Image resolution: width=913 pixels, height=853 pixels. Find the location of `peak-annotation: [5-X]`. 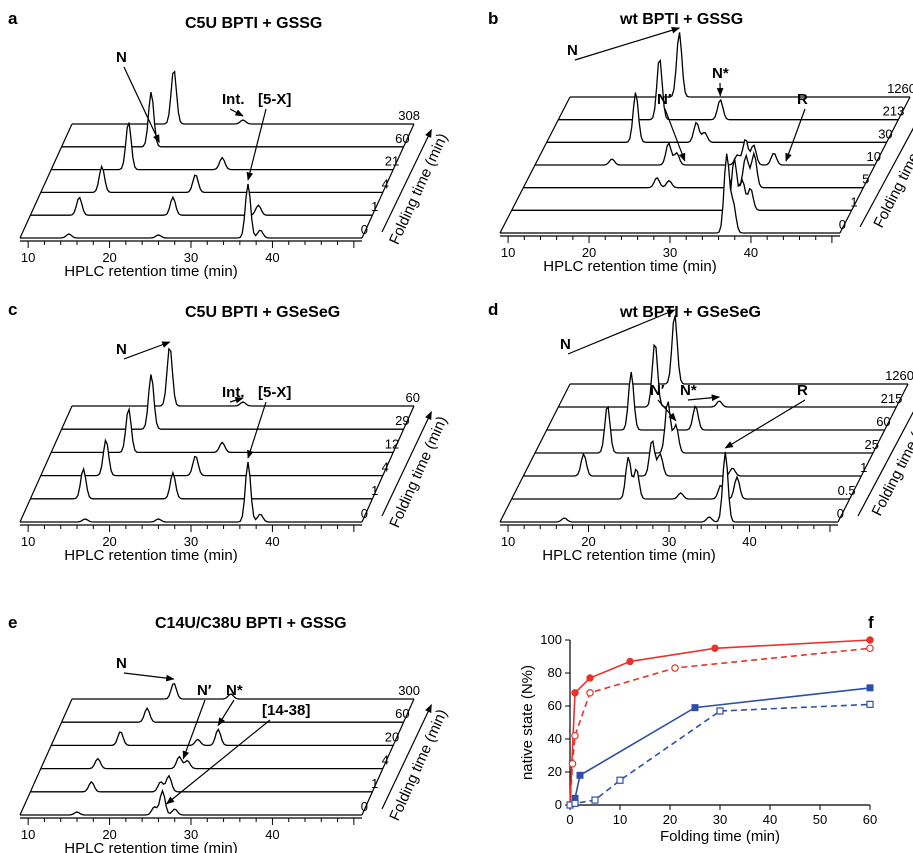

peak-annotation: [5-X] is located at coordinates (274, 392).